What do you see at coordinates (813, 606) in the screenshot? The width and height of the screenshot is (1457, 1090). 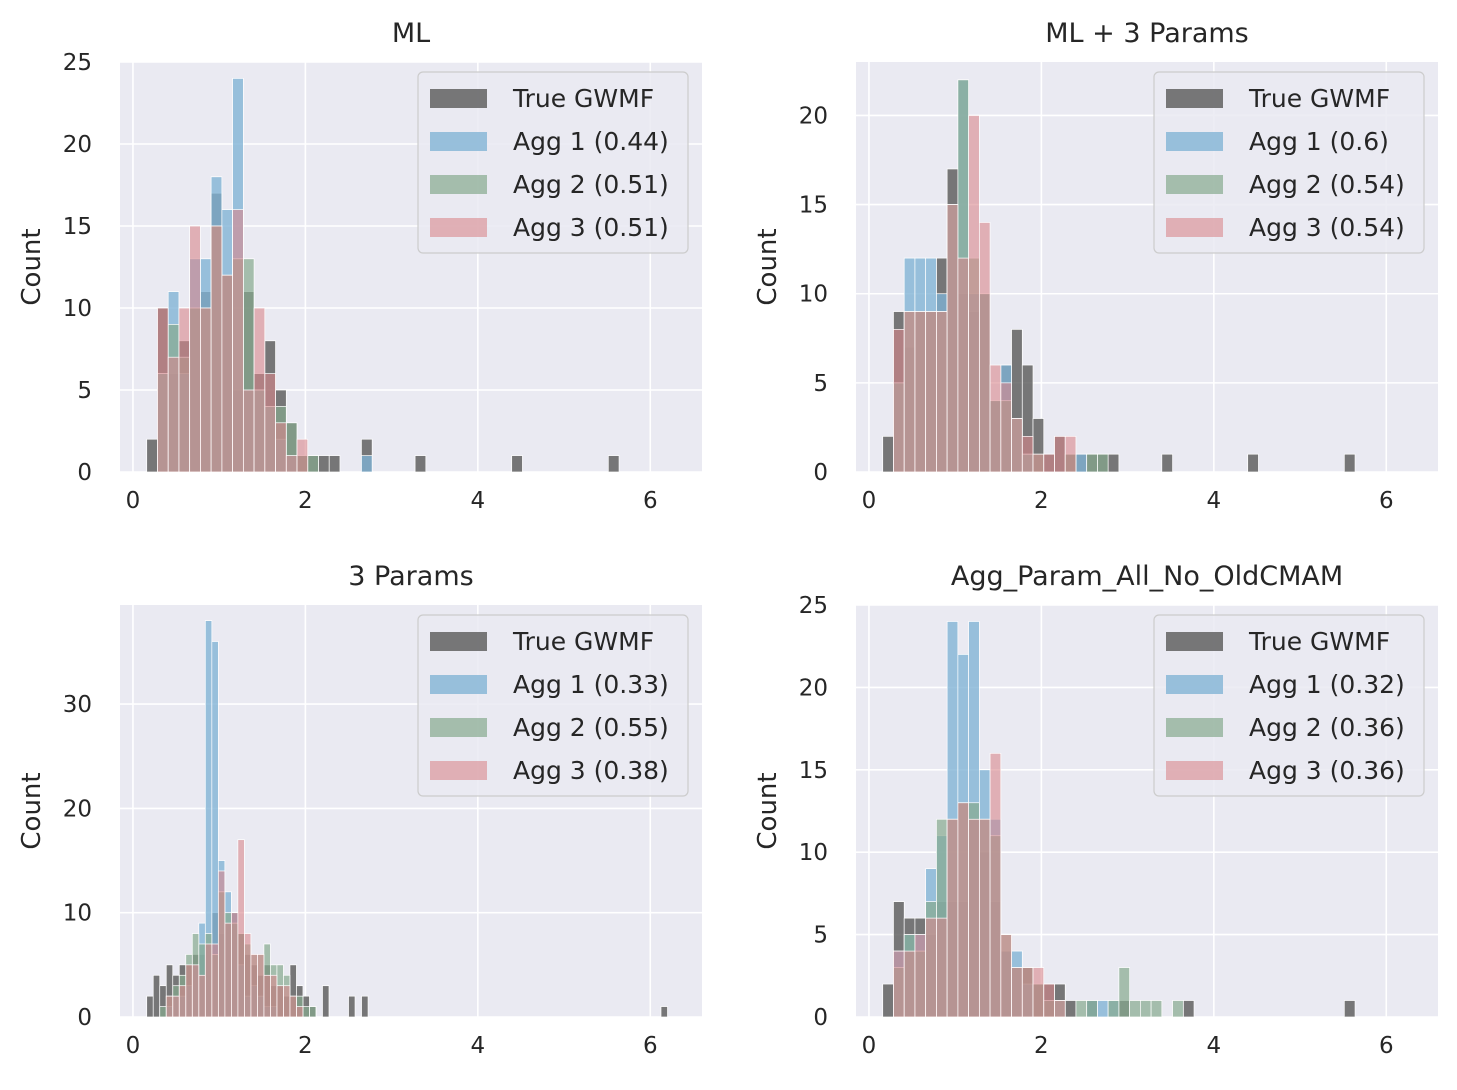 I see `y-tick-label: 25` at bounding box center [813, 606].